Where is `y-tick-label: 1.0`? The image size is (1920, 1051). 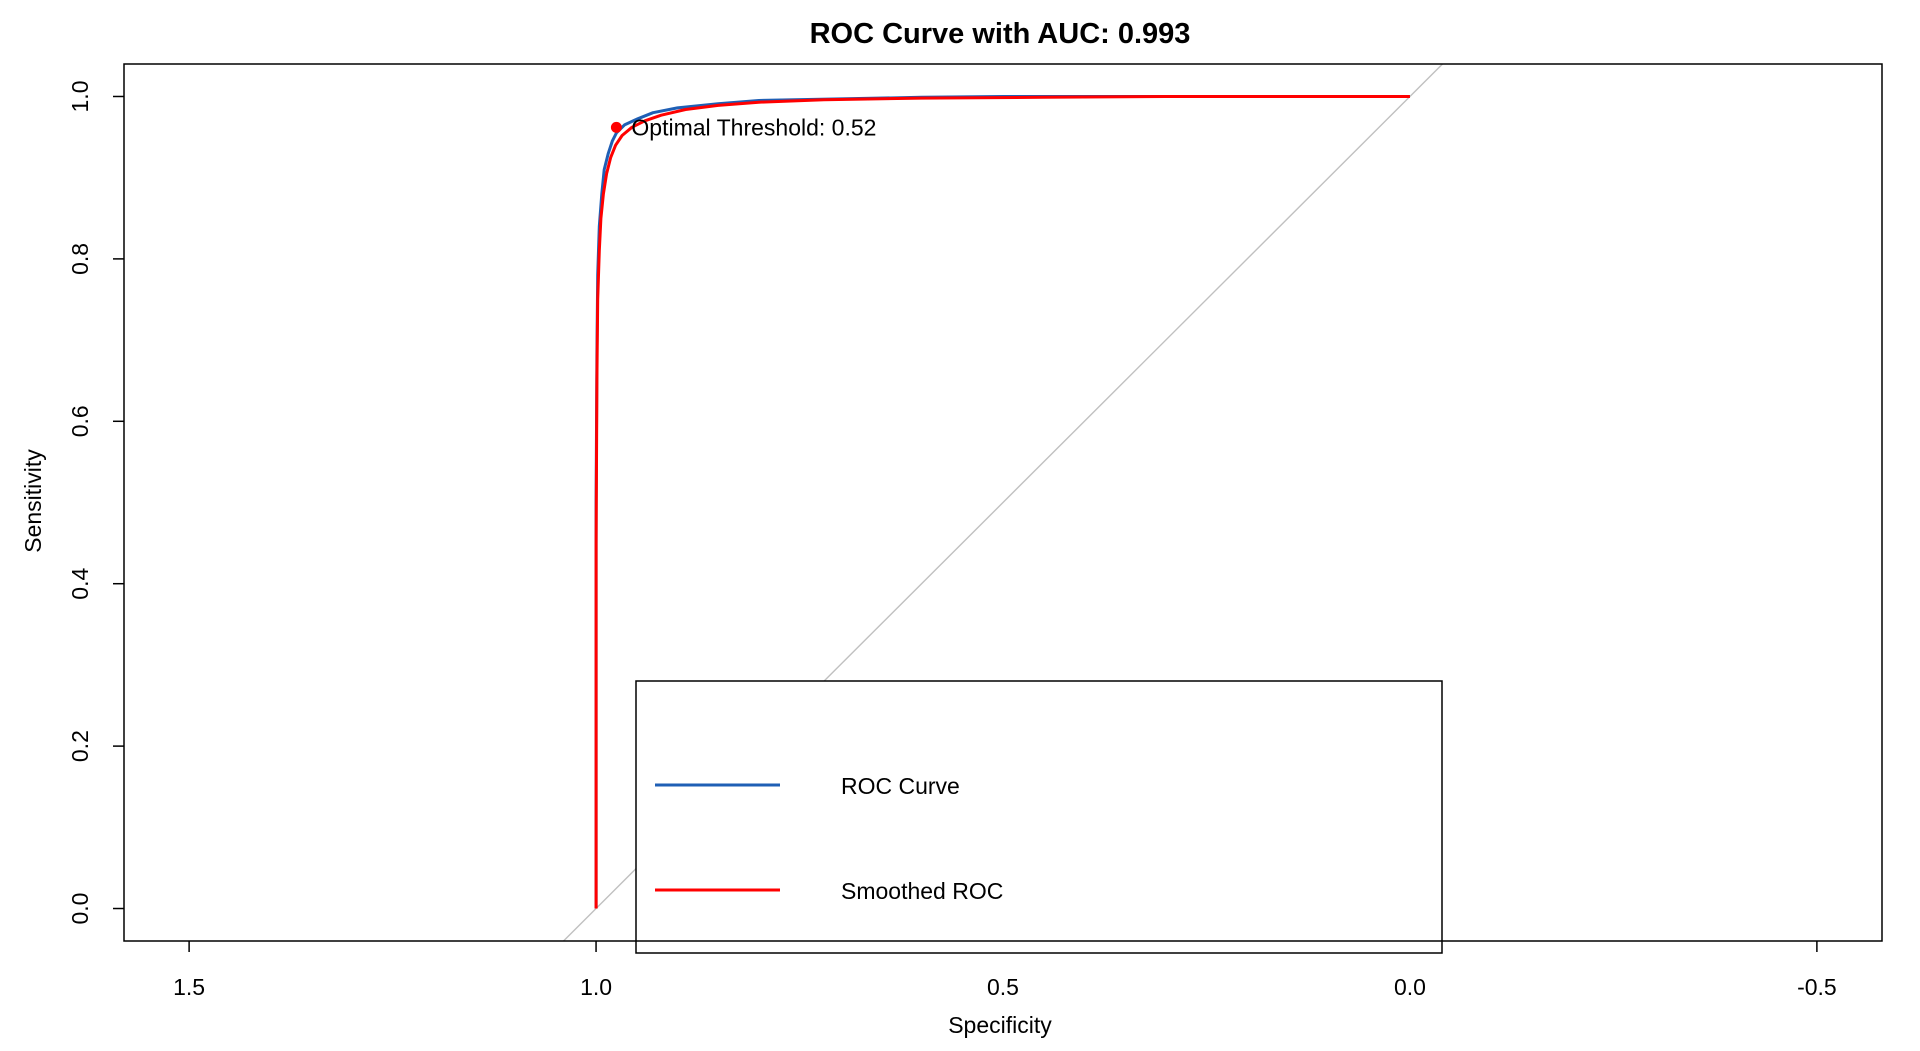 y-tick-label: 1.0 is located at coordinates (80, 96).